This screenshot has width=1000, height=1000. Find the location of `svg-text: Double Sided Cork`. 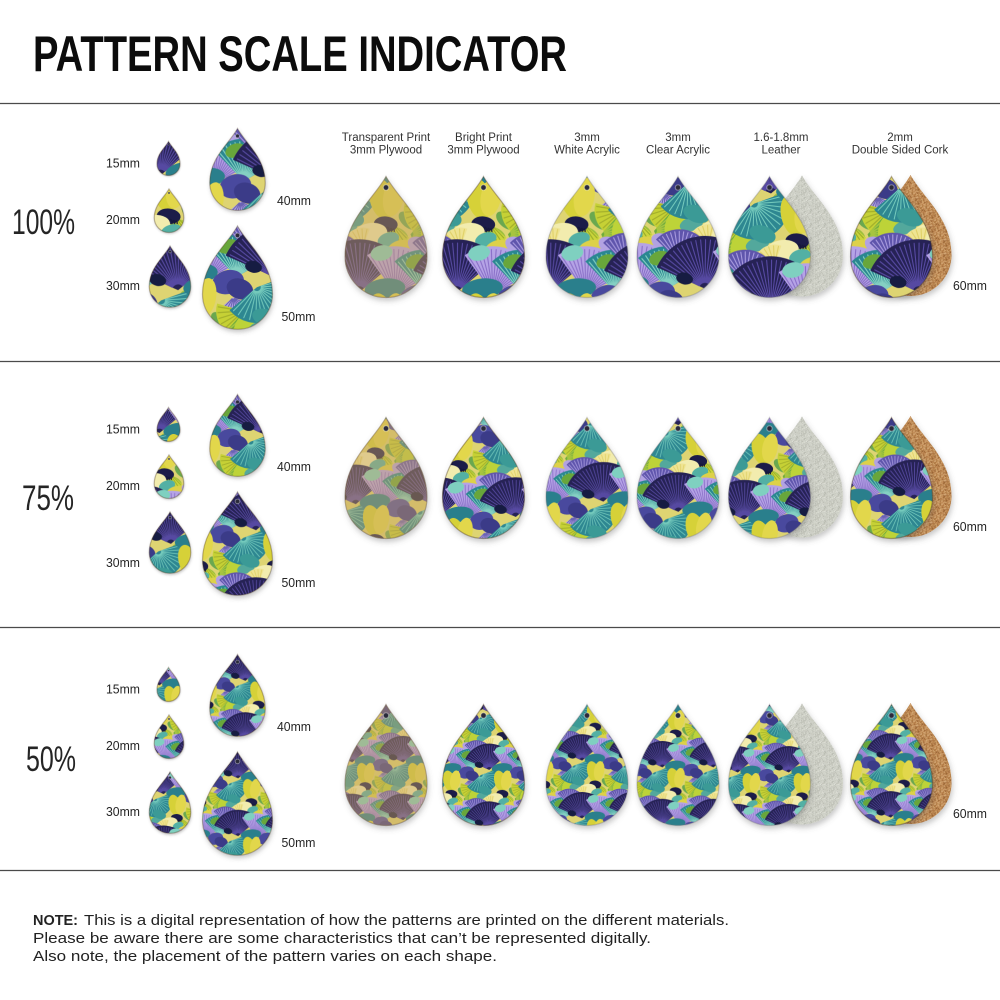

svg-text: Double Sided Cork is located at coordinates (900, 151).